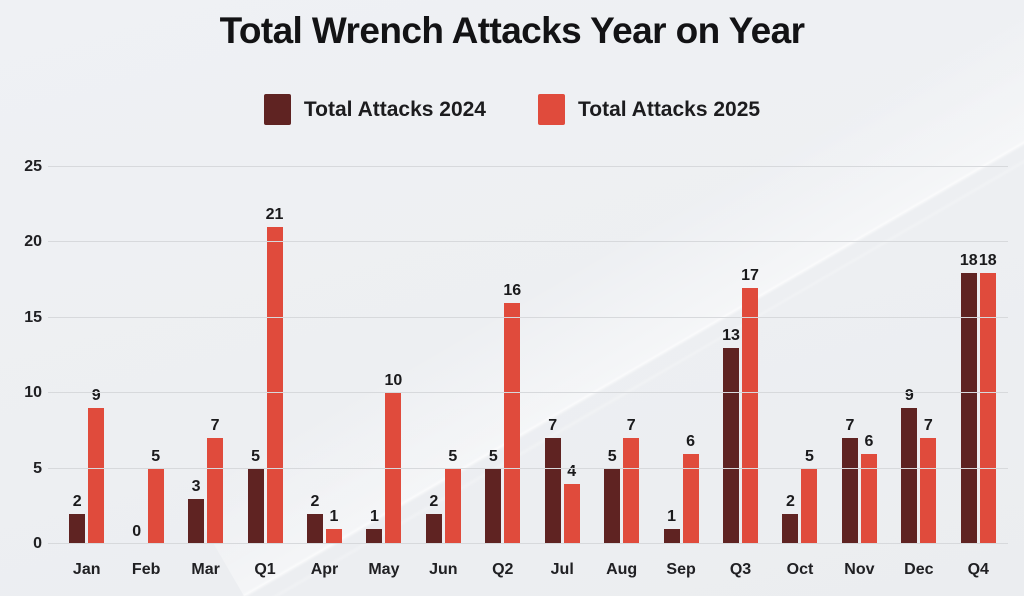 This screenshot has width=1024, height=596. What do you see at coordinates (750, 405) in the screenshot?
I see `bar-2025-q3: 17` at bounding box center [750, 405].